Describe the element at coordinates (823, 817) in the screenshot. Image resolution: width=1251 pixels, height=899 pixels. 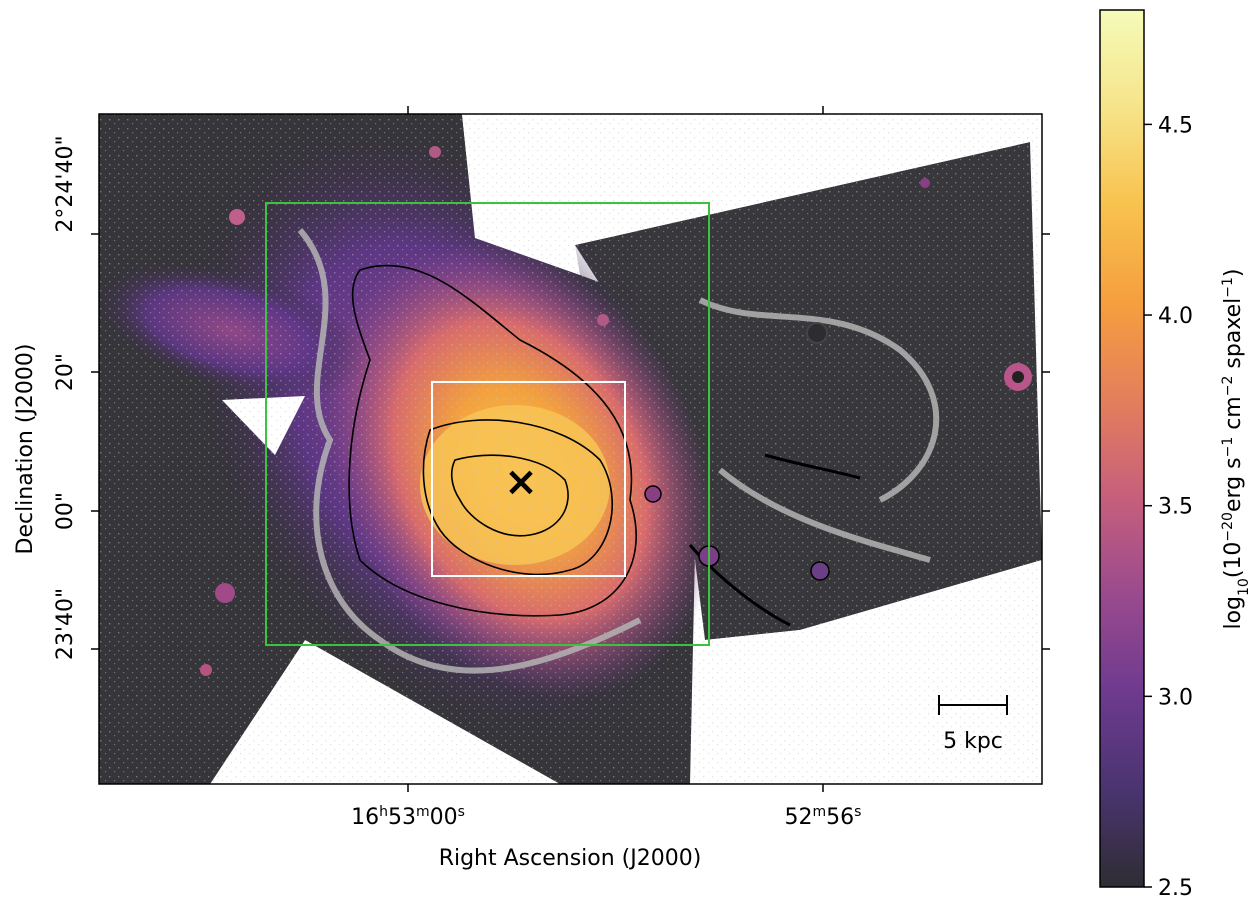
I see `x-tick-label: 52m56s` at that location.